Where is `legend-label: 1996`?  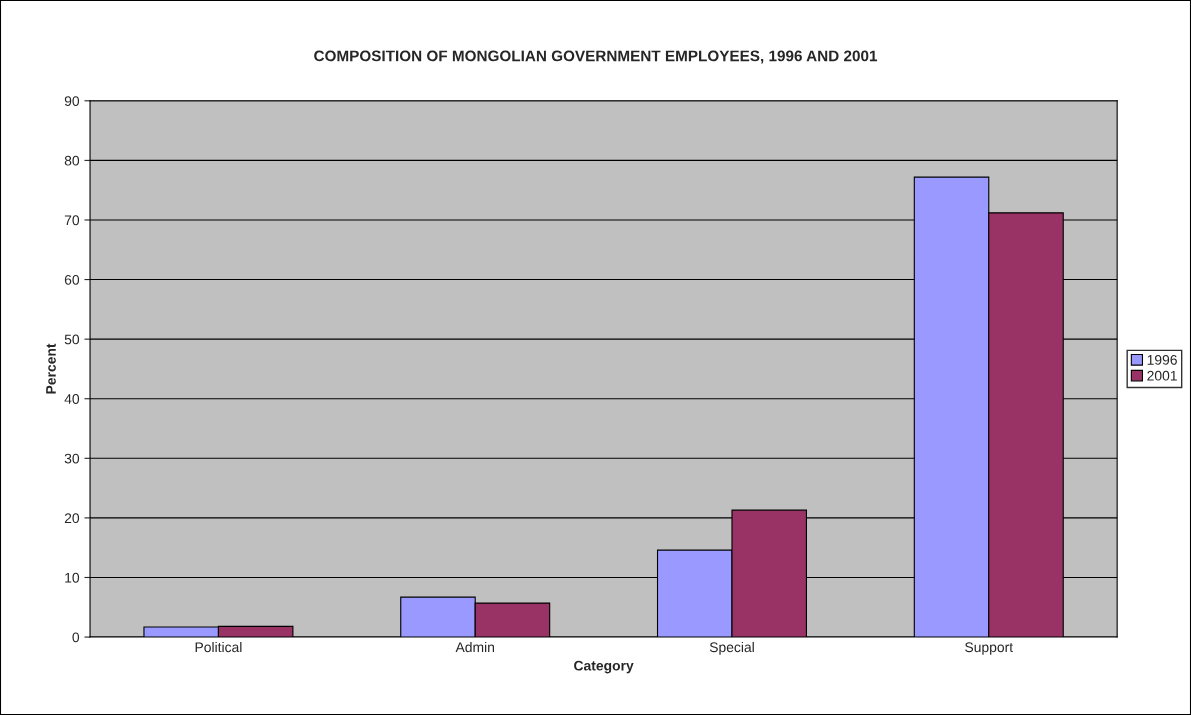
legend-label: 1996 is located at coordinates (1162, 359).